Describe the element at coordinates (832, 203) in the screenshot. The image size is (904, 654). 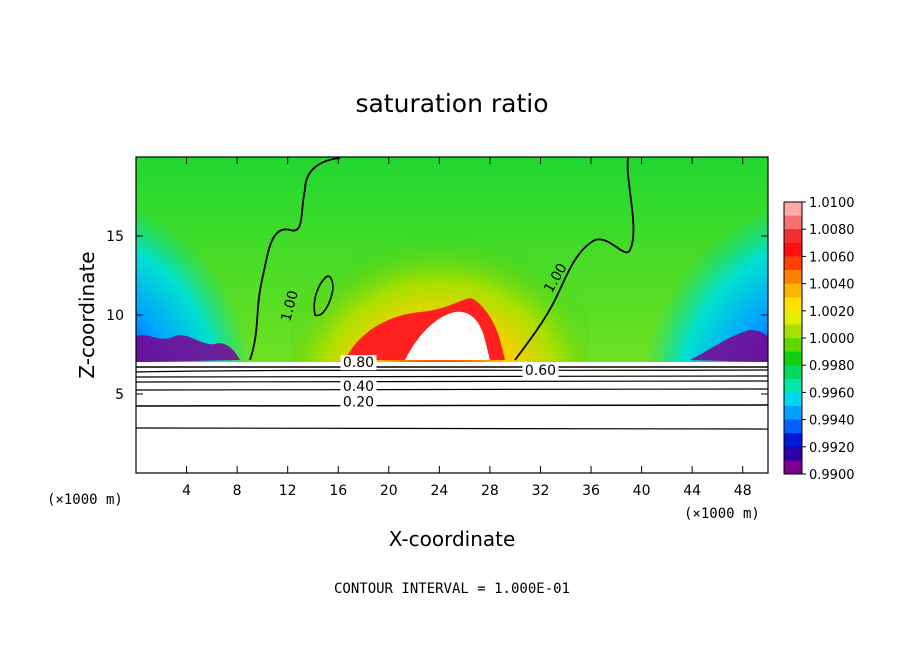
I see `colorbar-tick-label: 1.0100` at that location.